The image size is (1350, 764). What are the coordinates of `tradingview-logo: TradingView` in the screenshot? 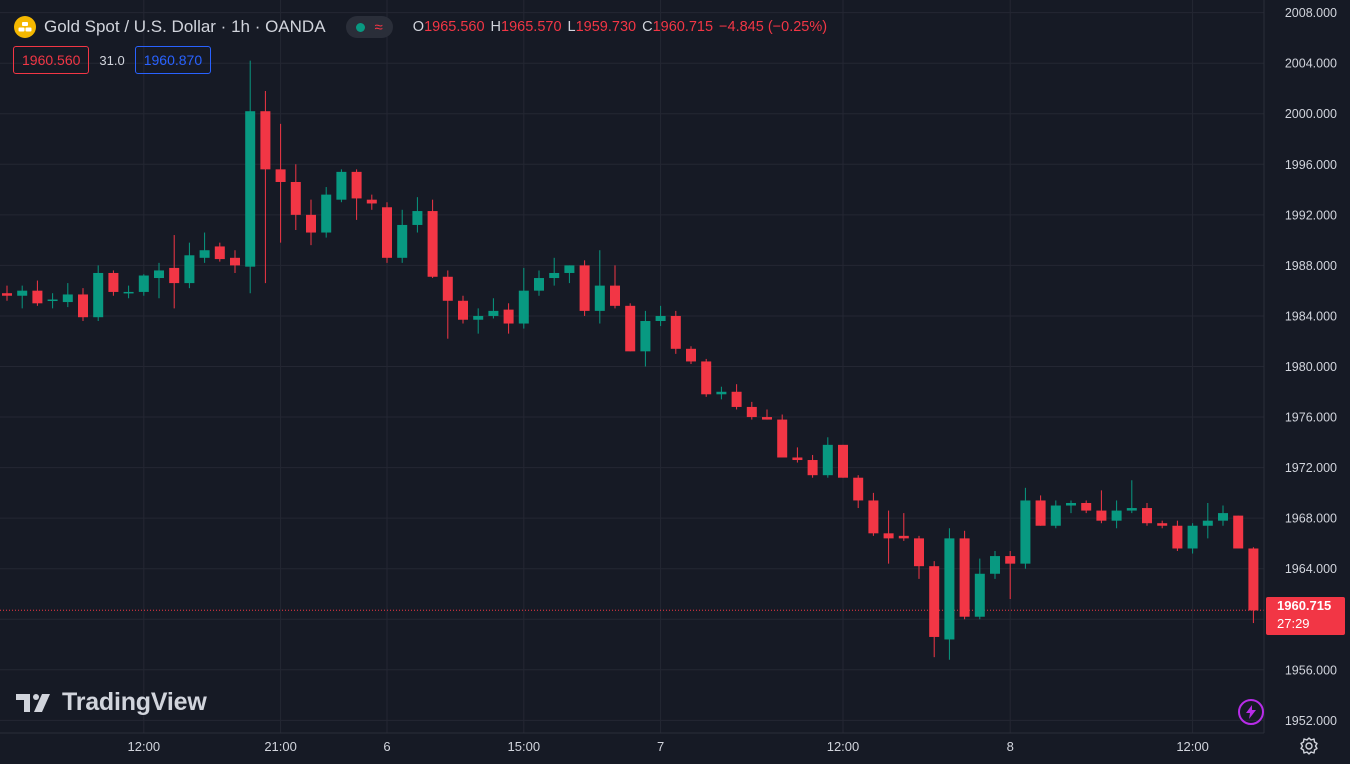 It's located at (111, 702).